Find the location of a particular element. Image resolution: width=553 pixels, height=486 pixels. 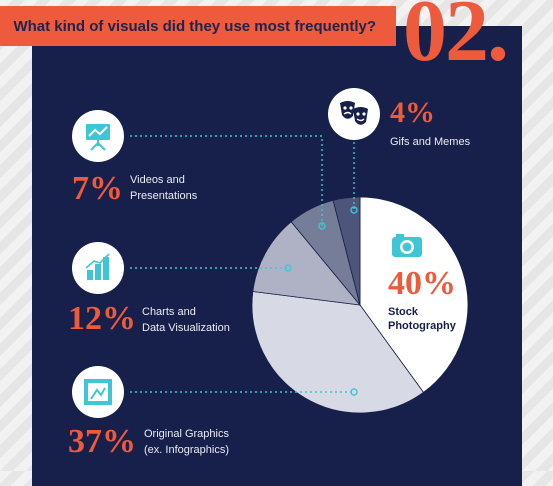

picture-frame-icon-circle is located at coordinates (98, 392).